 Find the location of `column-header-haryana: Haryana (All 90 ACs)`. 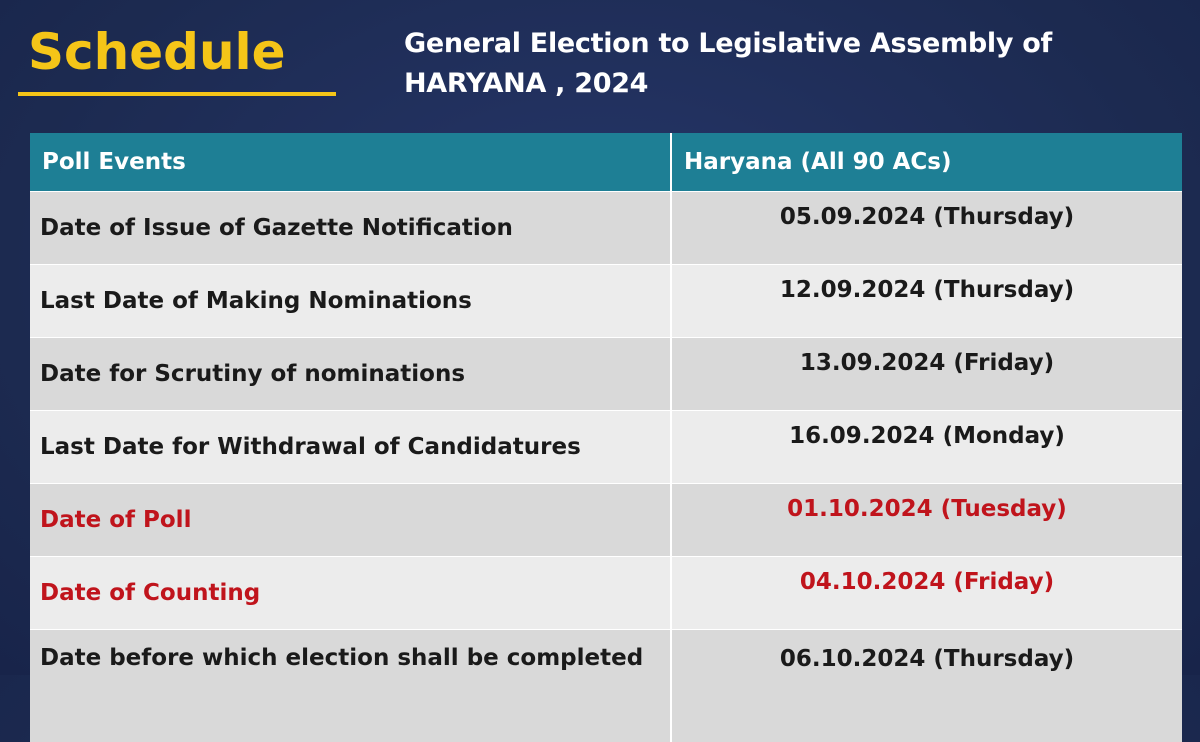

column-header-haryana: Haryana (All 90 ACs) is located at coordinates (926, 162).